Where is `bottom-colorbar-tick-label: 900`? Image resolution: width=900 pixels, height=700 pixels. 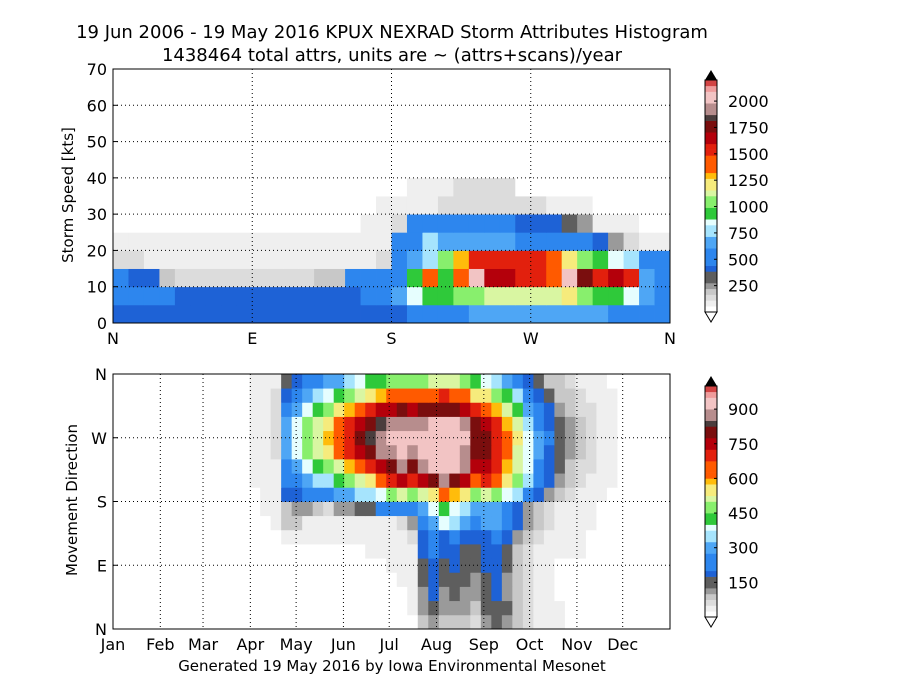 bottom-colorbar-tick-label: 900 is located at coordinates (743, 409).